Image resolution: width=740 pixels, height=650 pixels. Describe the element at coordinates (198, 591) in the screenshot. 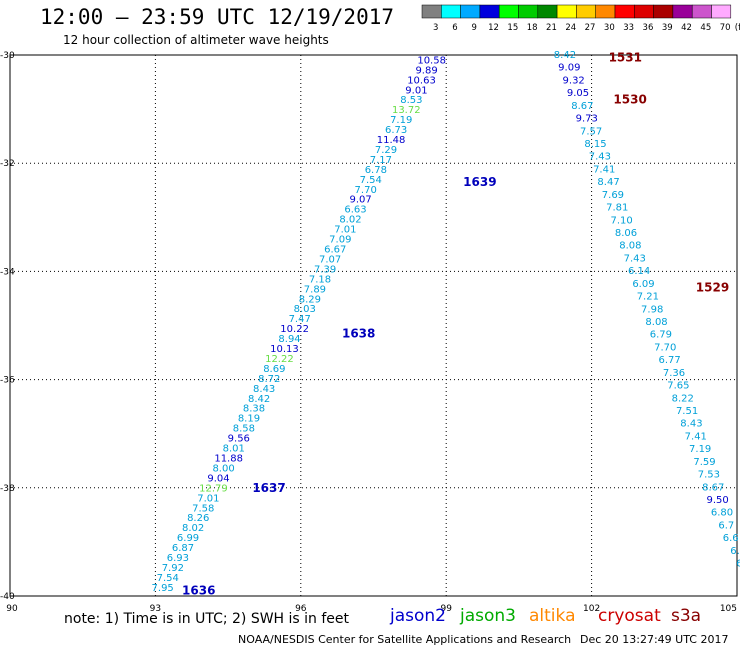

I see `pass-number-label: 1636` at that location.